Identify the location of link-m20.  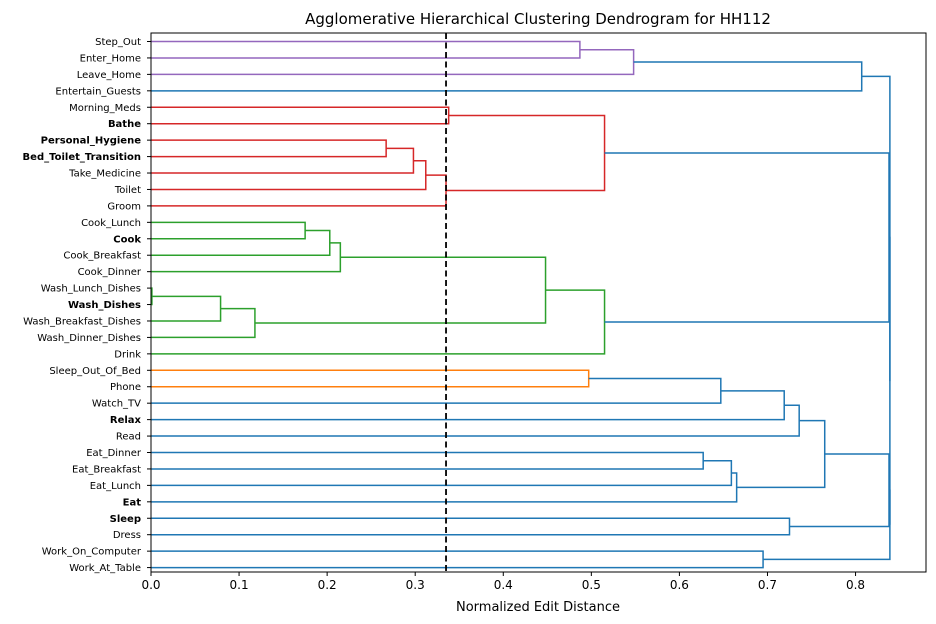
(468, 405).